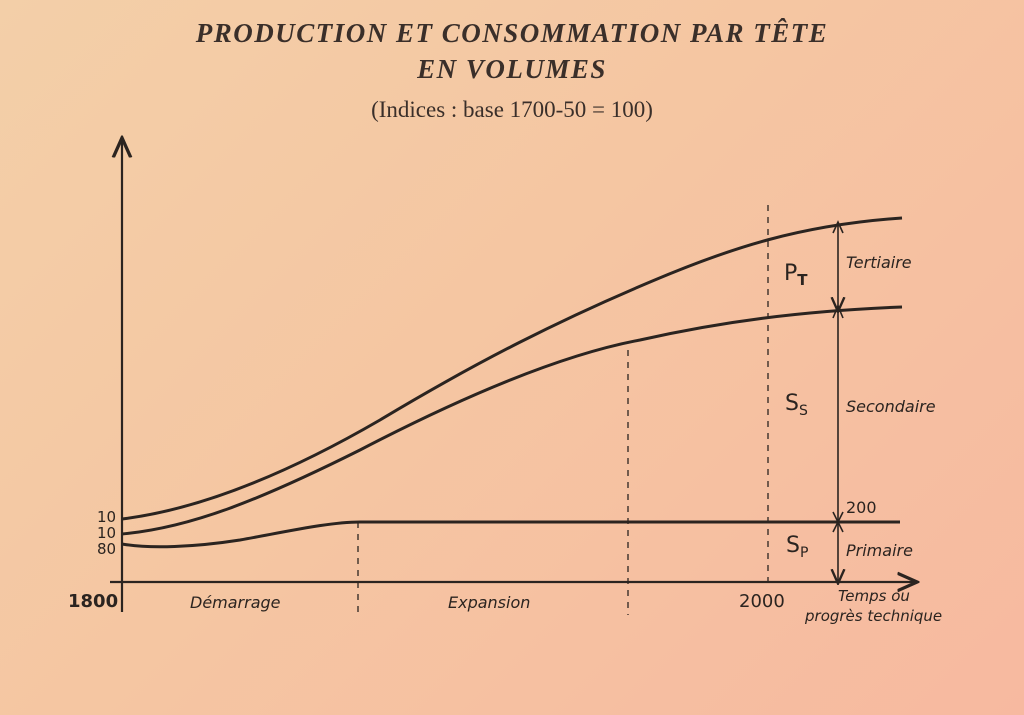  Describe the element at coordinates (93, 601) in the screenshot. I see `x-start-label: 1800` at that location.